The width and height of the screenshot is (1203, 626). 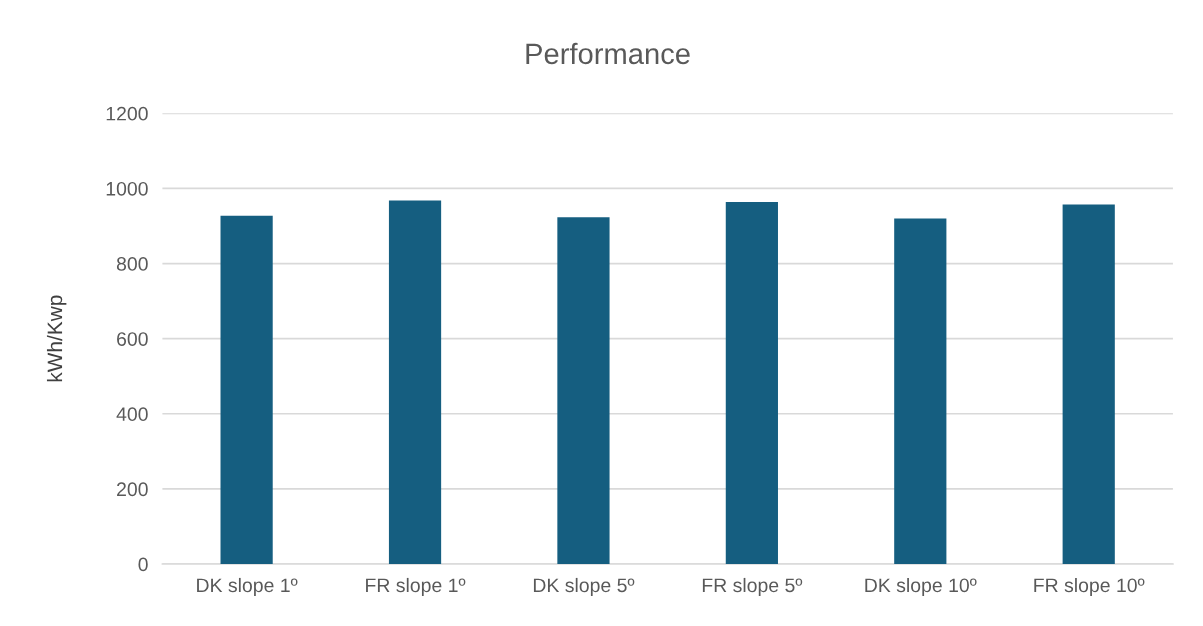 I want to click on x-tick-label: DK slope 1º, so click(x=247, y=587).